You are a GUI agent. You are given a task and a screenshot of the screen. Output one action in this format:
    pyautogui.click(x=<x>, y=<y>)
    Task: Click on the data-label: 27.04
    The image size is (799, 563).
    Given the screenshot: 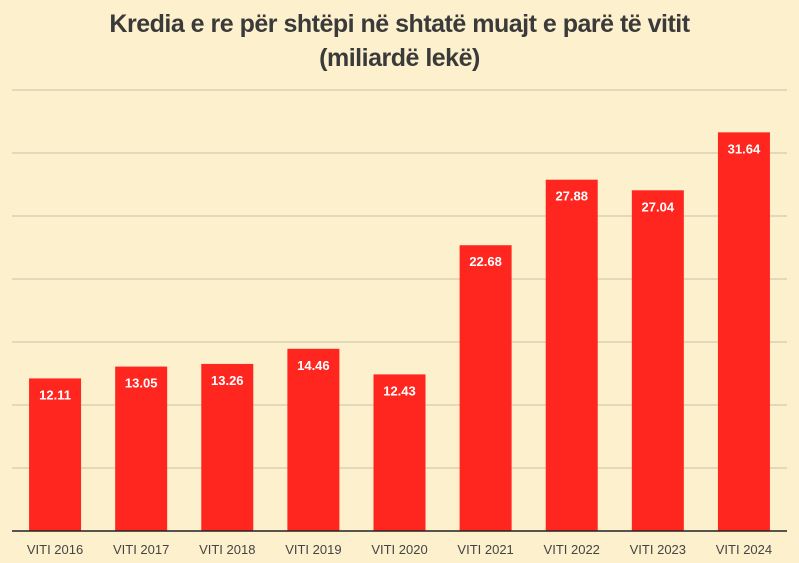 What is the action you would take?
    pyautogui.click(x=658, y=206)
    